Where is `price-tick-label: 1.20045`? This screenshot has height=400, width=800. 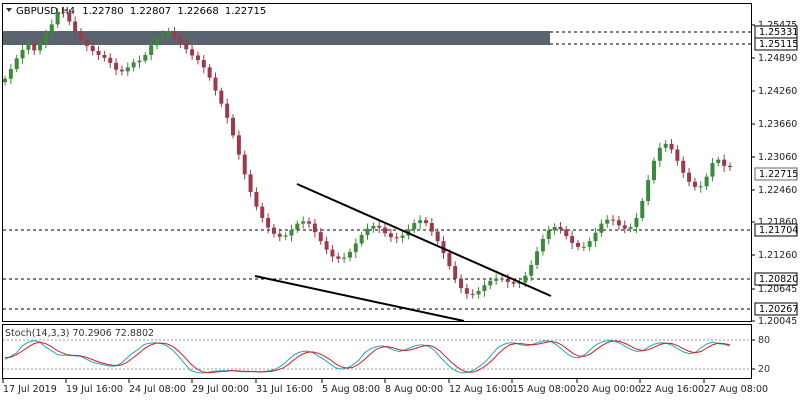
price-tick-label: 1.20045 is located at coordinates (777, 321).